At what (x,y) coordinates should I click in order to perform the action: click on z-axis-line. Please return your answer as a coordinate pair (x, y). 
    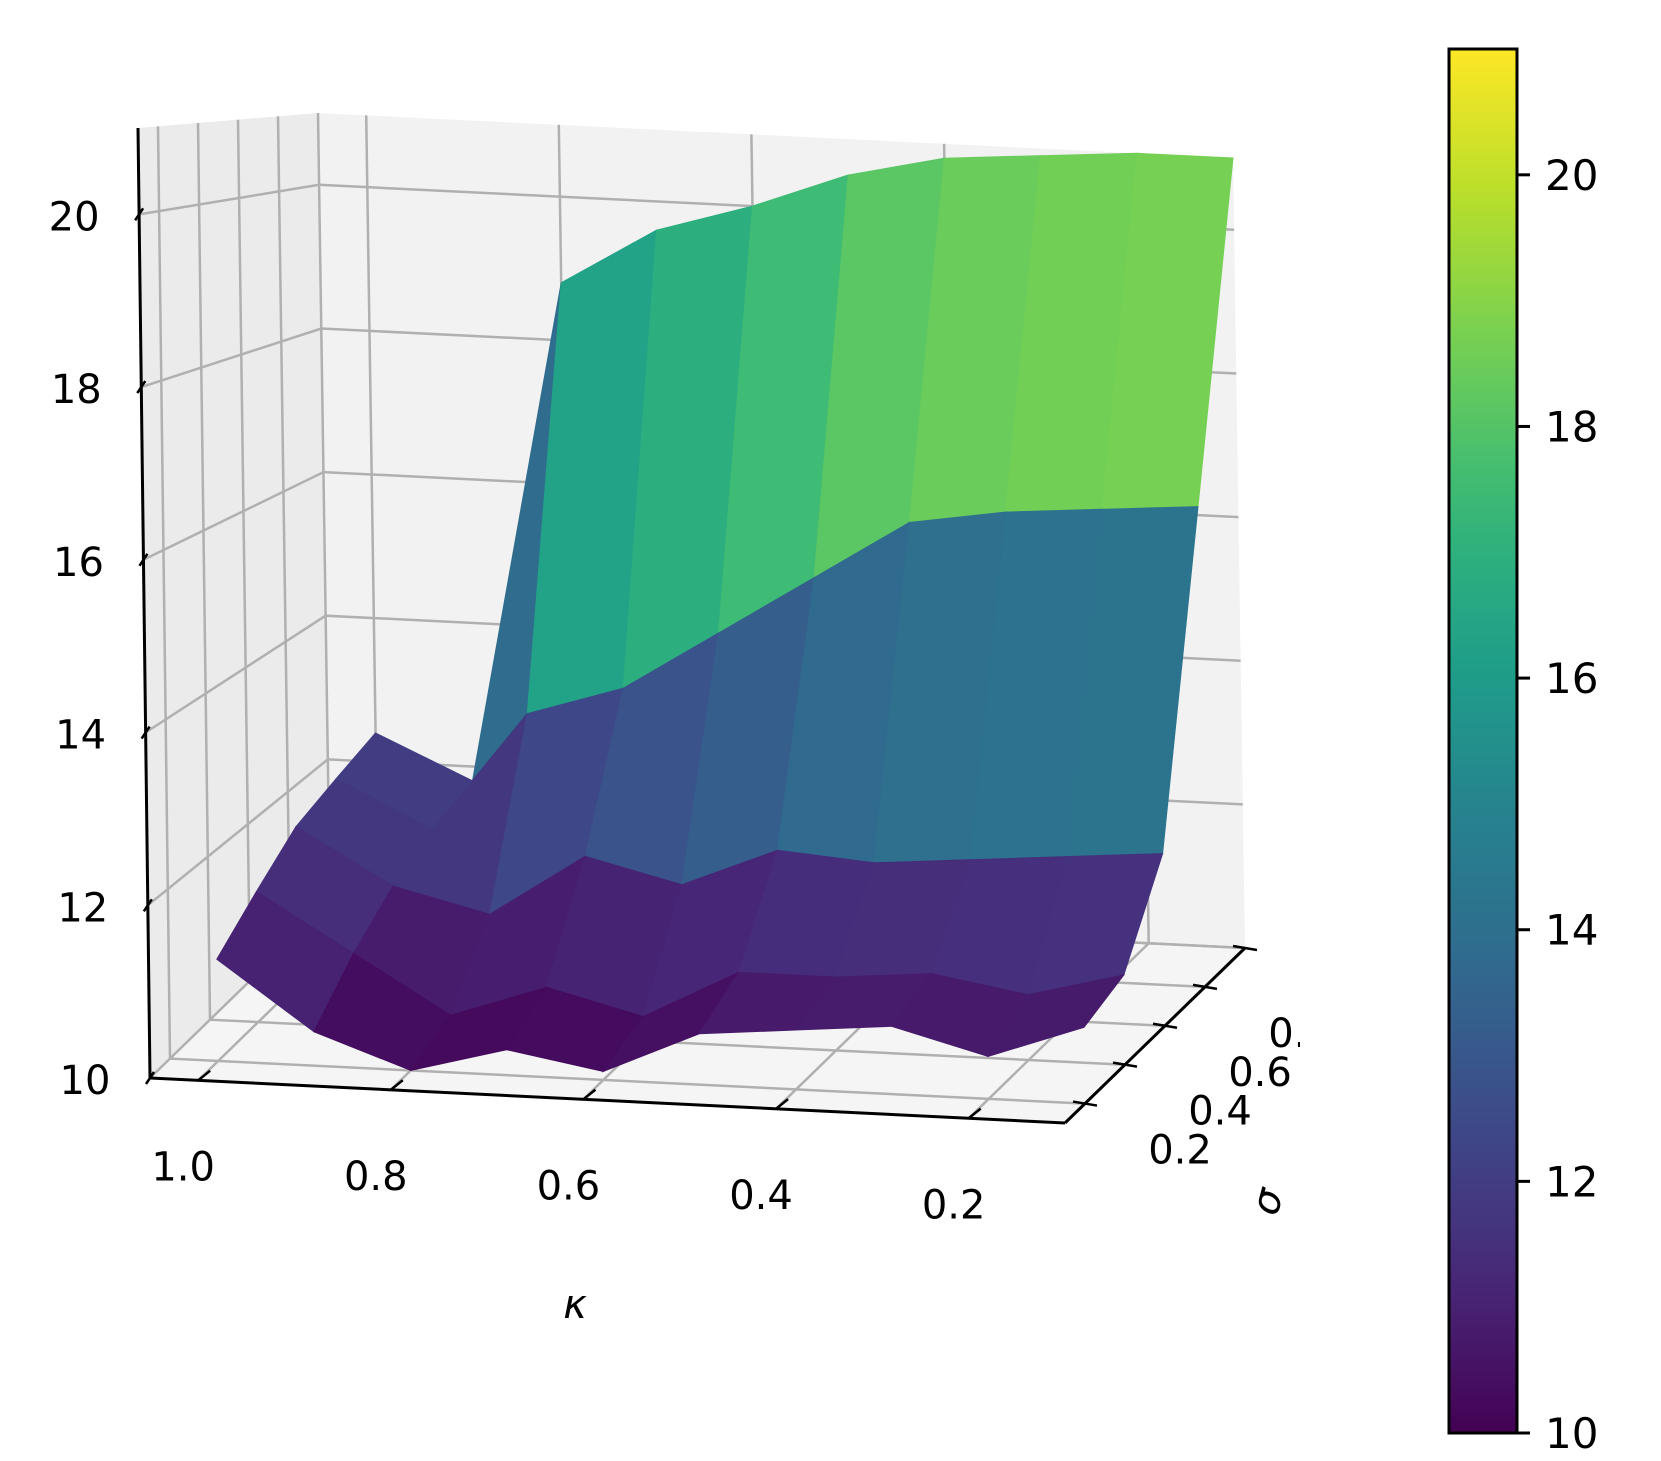
    Looking at the image, I should click on (144, 603).